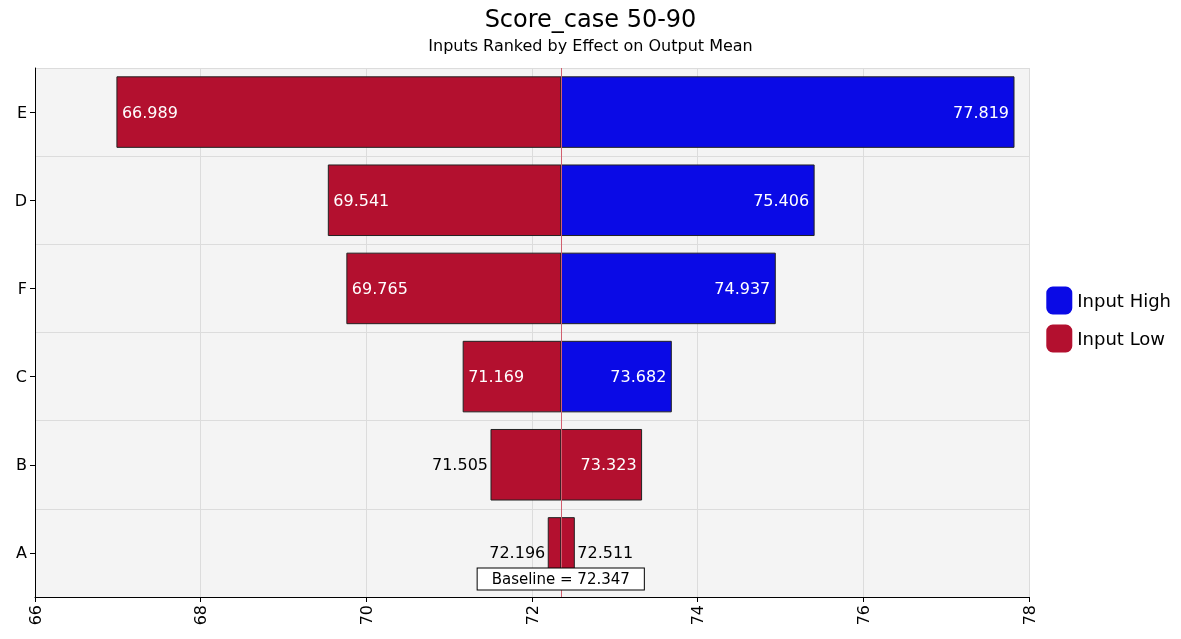 Image resolution: width=1181 pixels, height=639 pixels. What do you see at coordinates (361, 200) in the screenshot?
I see `data-label: 69.541` at bounding box center [361, 200].